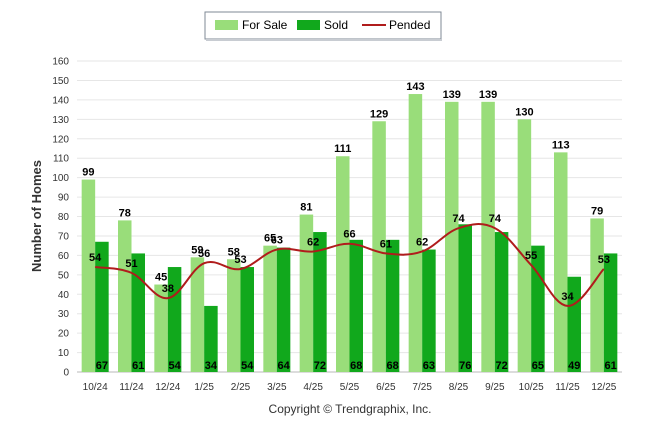  I want to click on y-tick-label: 140, so click(60, 100).